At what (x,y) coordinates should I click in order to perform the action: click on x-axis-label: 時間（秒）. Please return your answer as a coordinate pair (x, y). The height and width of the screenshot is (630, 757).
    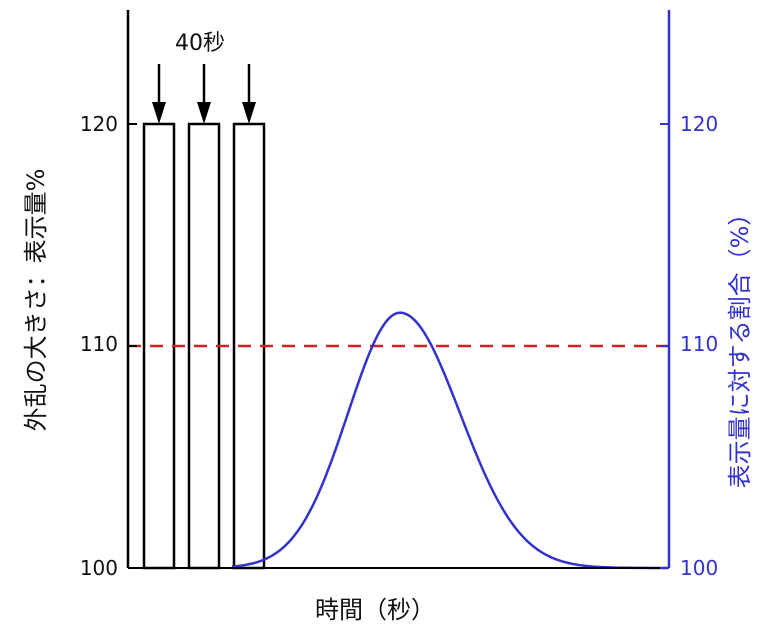
    Looking at the image, I should click on (375, 610).